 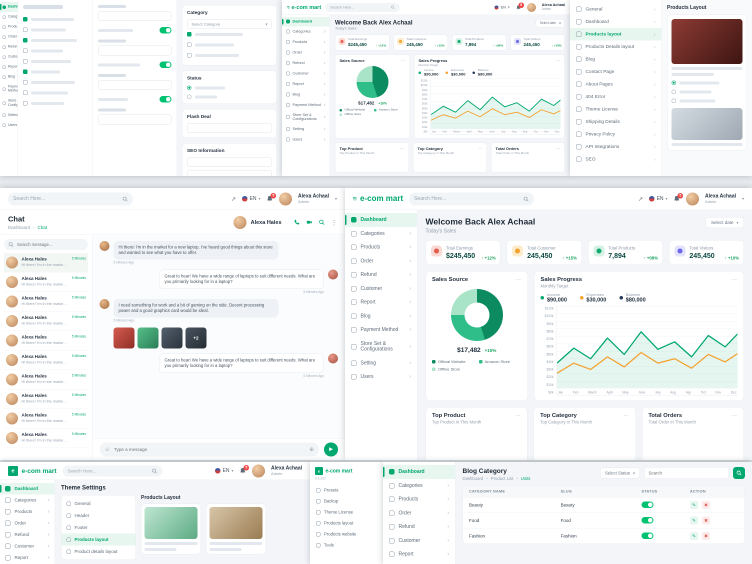 What do you see at coordinates (171, 529) in the screenshot?
I see `product-card` at bounding box center [171, 529].